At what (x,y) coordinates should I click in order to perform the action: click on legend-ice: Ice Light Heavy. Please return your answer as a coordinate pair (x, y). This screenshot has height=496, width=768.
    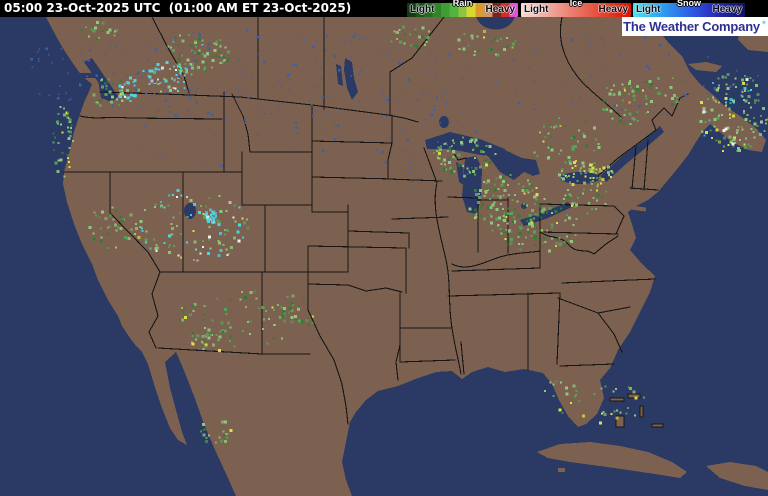
    Looking at the image, I should click on (576, 8).